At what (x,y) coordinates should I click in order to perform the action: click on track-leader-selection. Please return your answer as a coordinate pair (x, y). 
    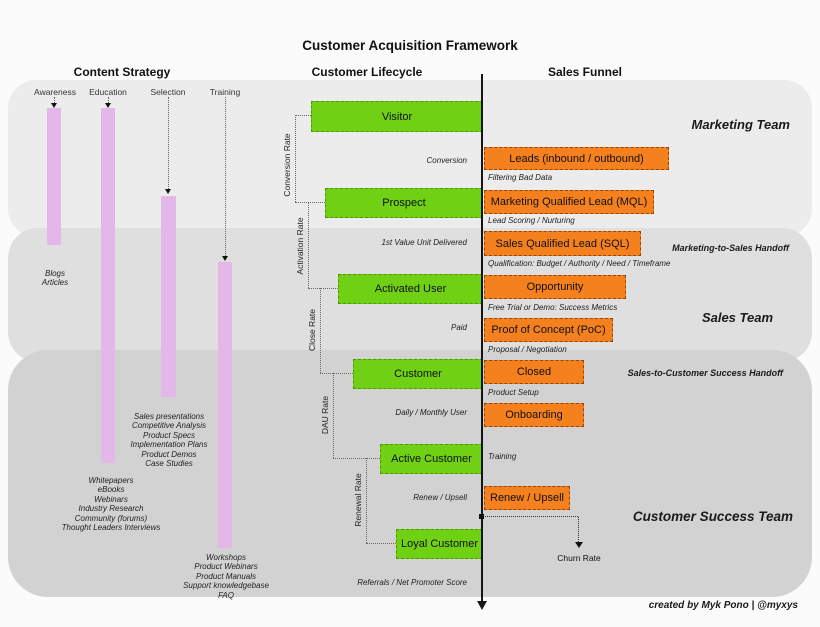
    Looking at the image, I should click on (168, 143).